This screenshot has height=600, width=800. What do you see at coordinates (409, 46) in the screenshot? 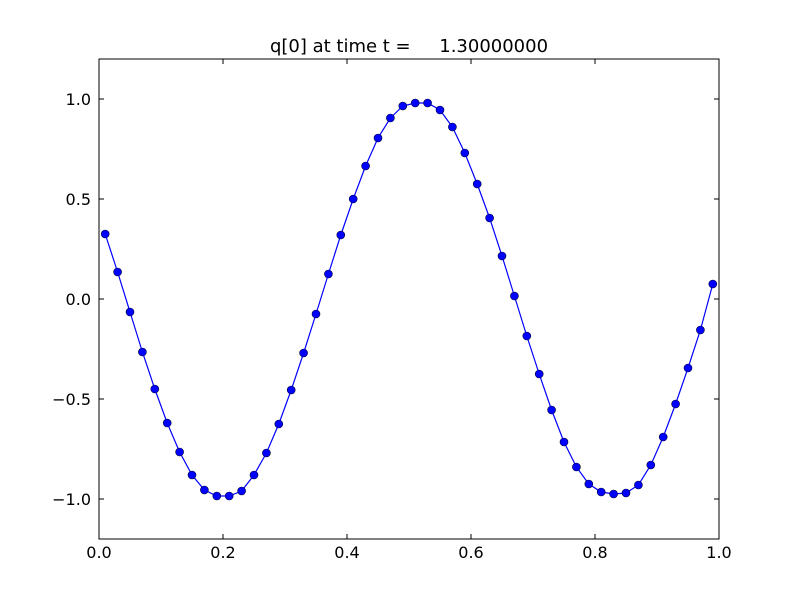
I see `chart-title: q[0] at time t = 1.30000000` at bounding box center [409, 46].